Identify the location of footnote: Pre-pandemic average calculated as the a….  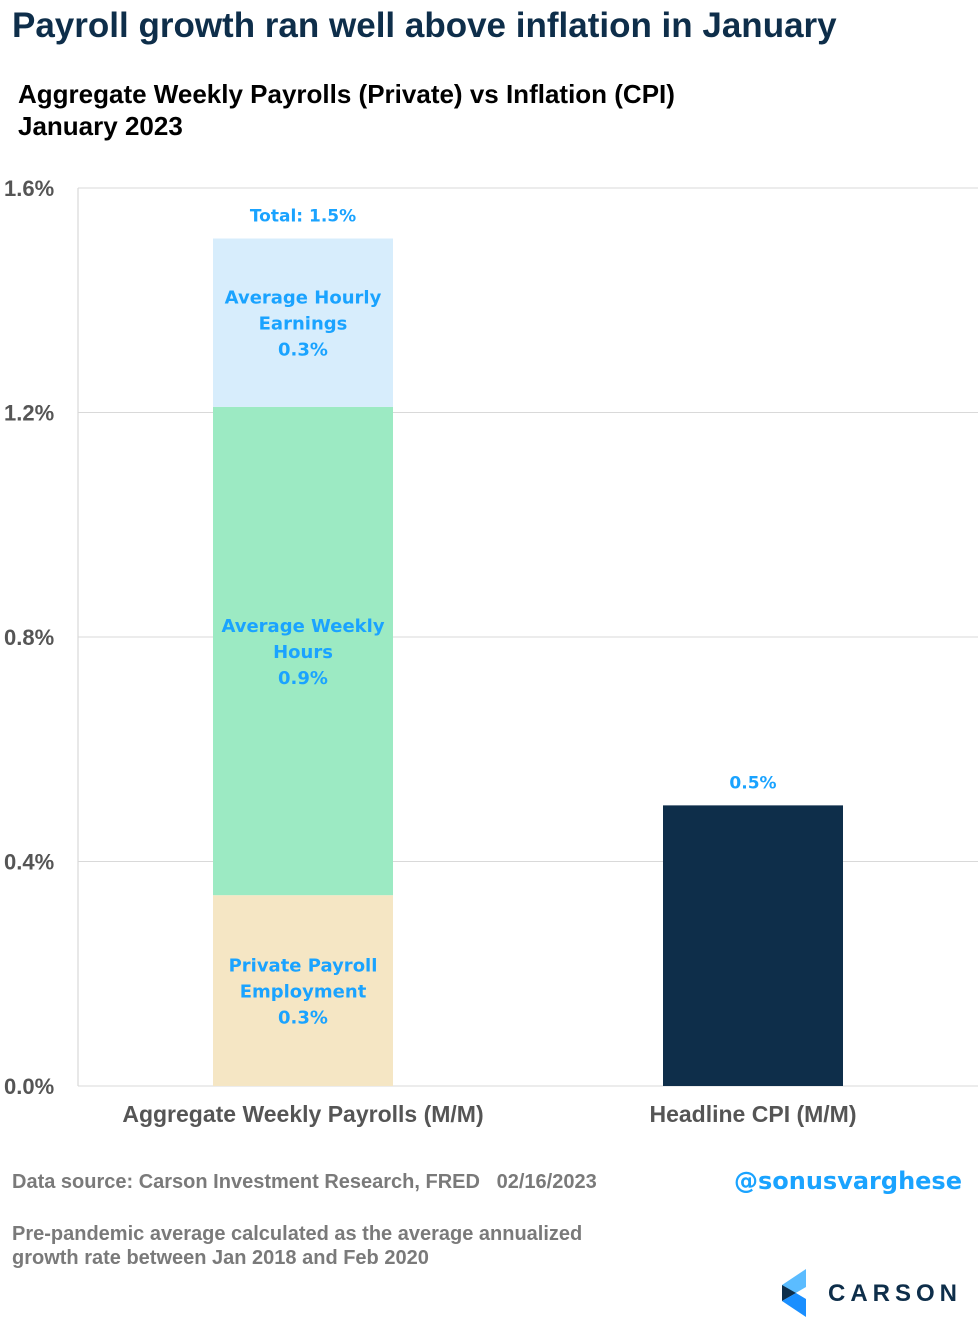
(297, 1246).